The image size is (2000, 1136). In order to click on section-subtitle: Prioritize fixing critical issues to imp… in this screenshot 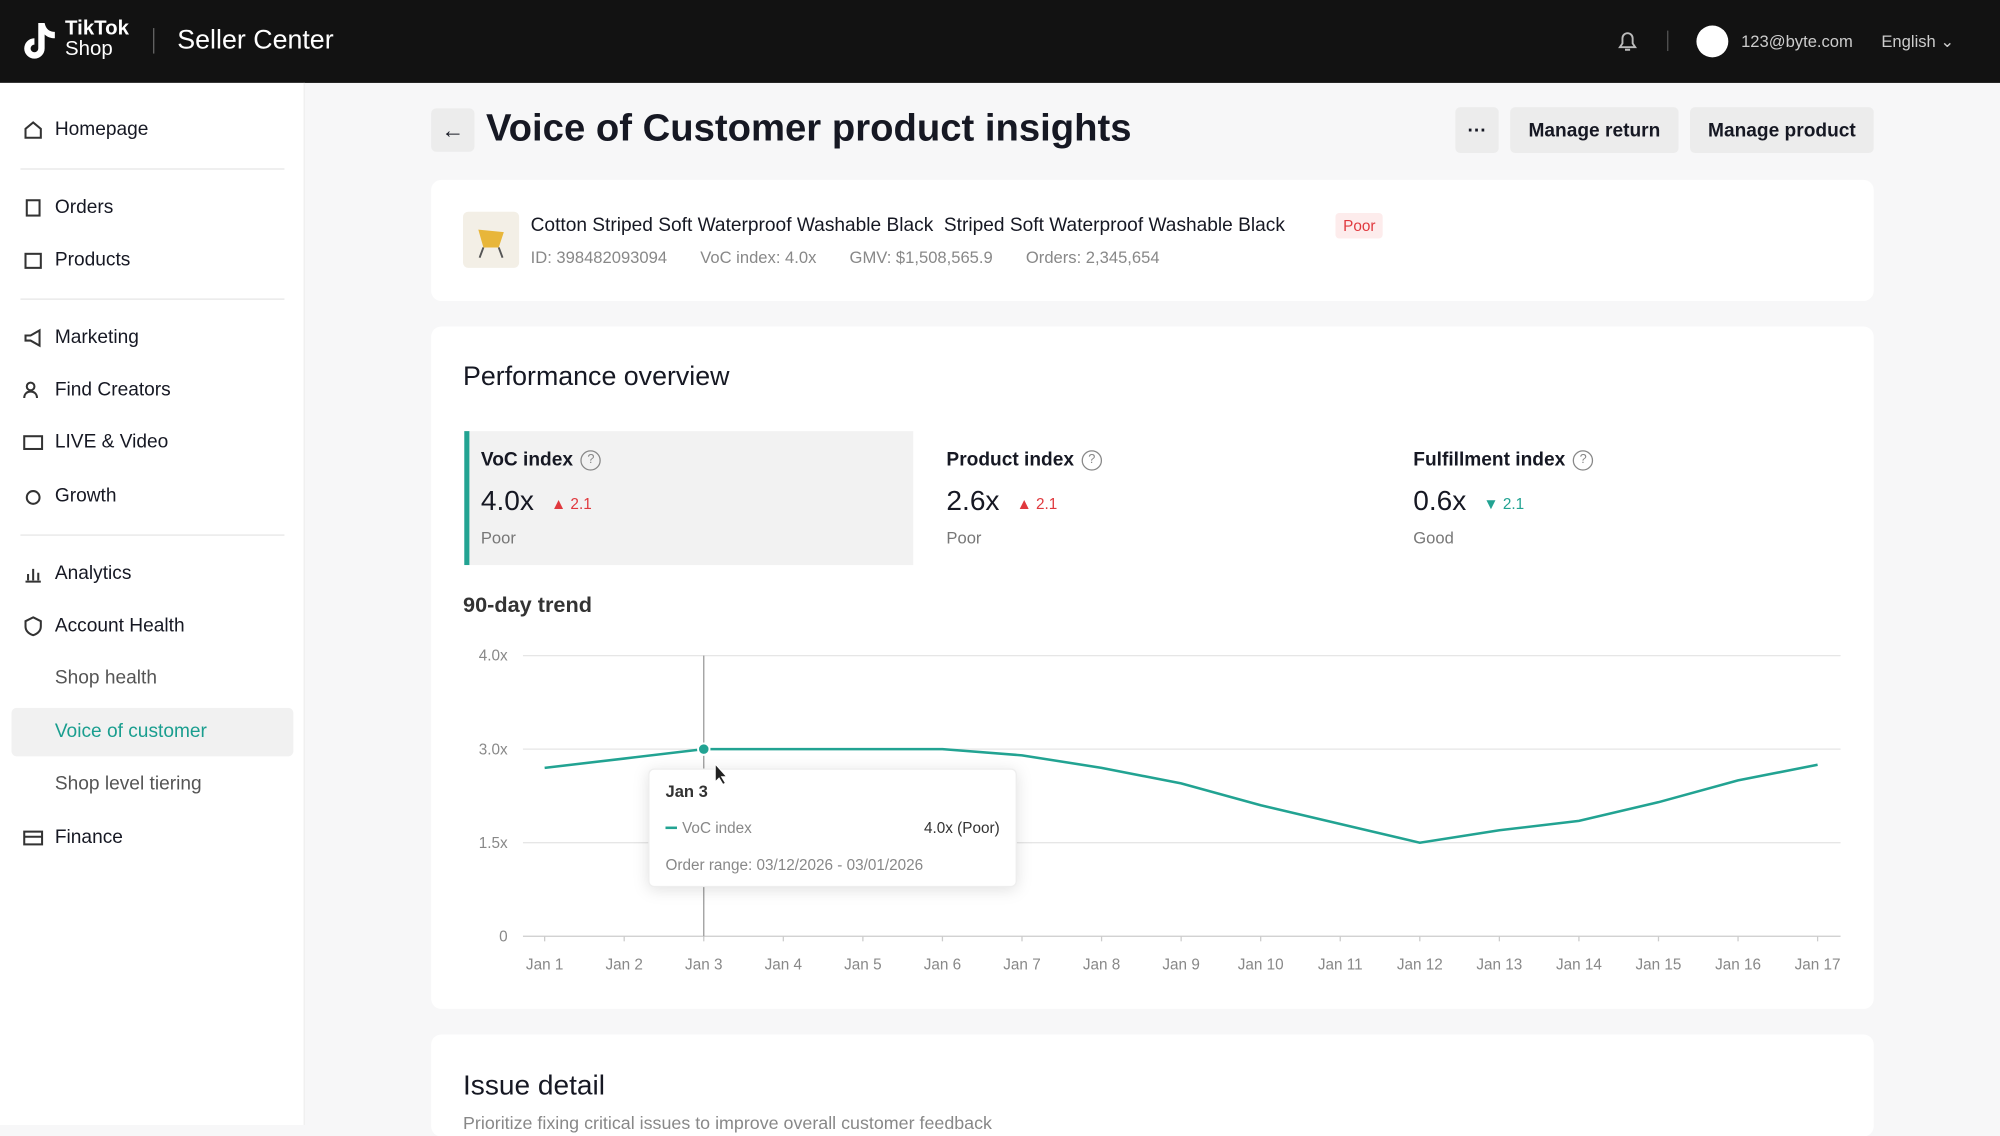, I will do `click(727, 1122)`.